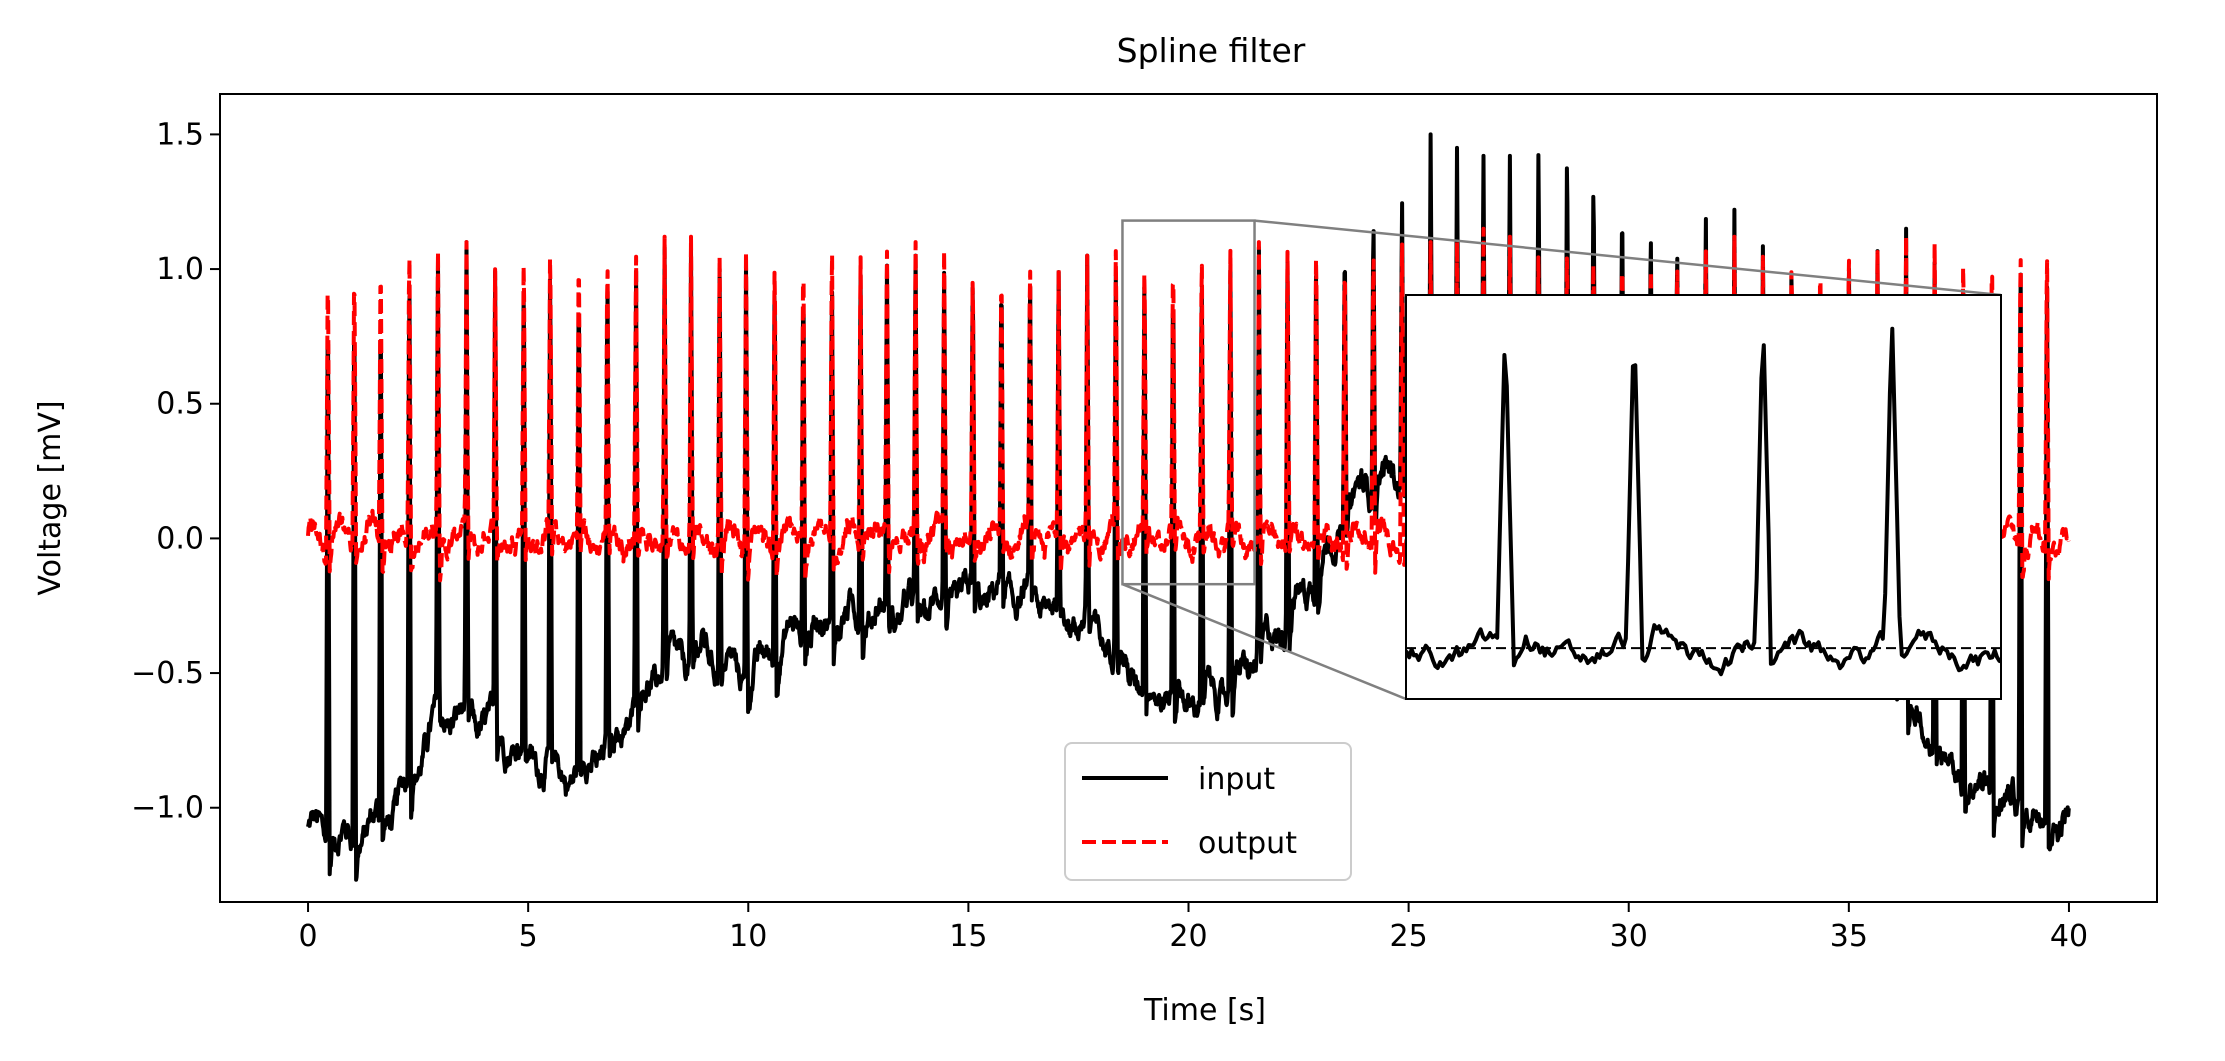 The width and height of the screenshot is (2225, 1061). I want to click on y-tick-label: −0.5, so click(167, 673).